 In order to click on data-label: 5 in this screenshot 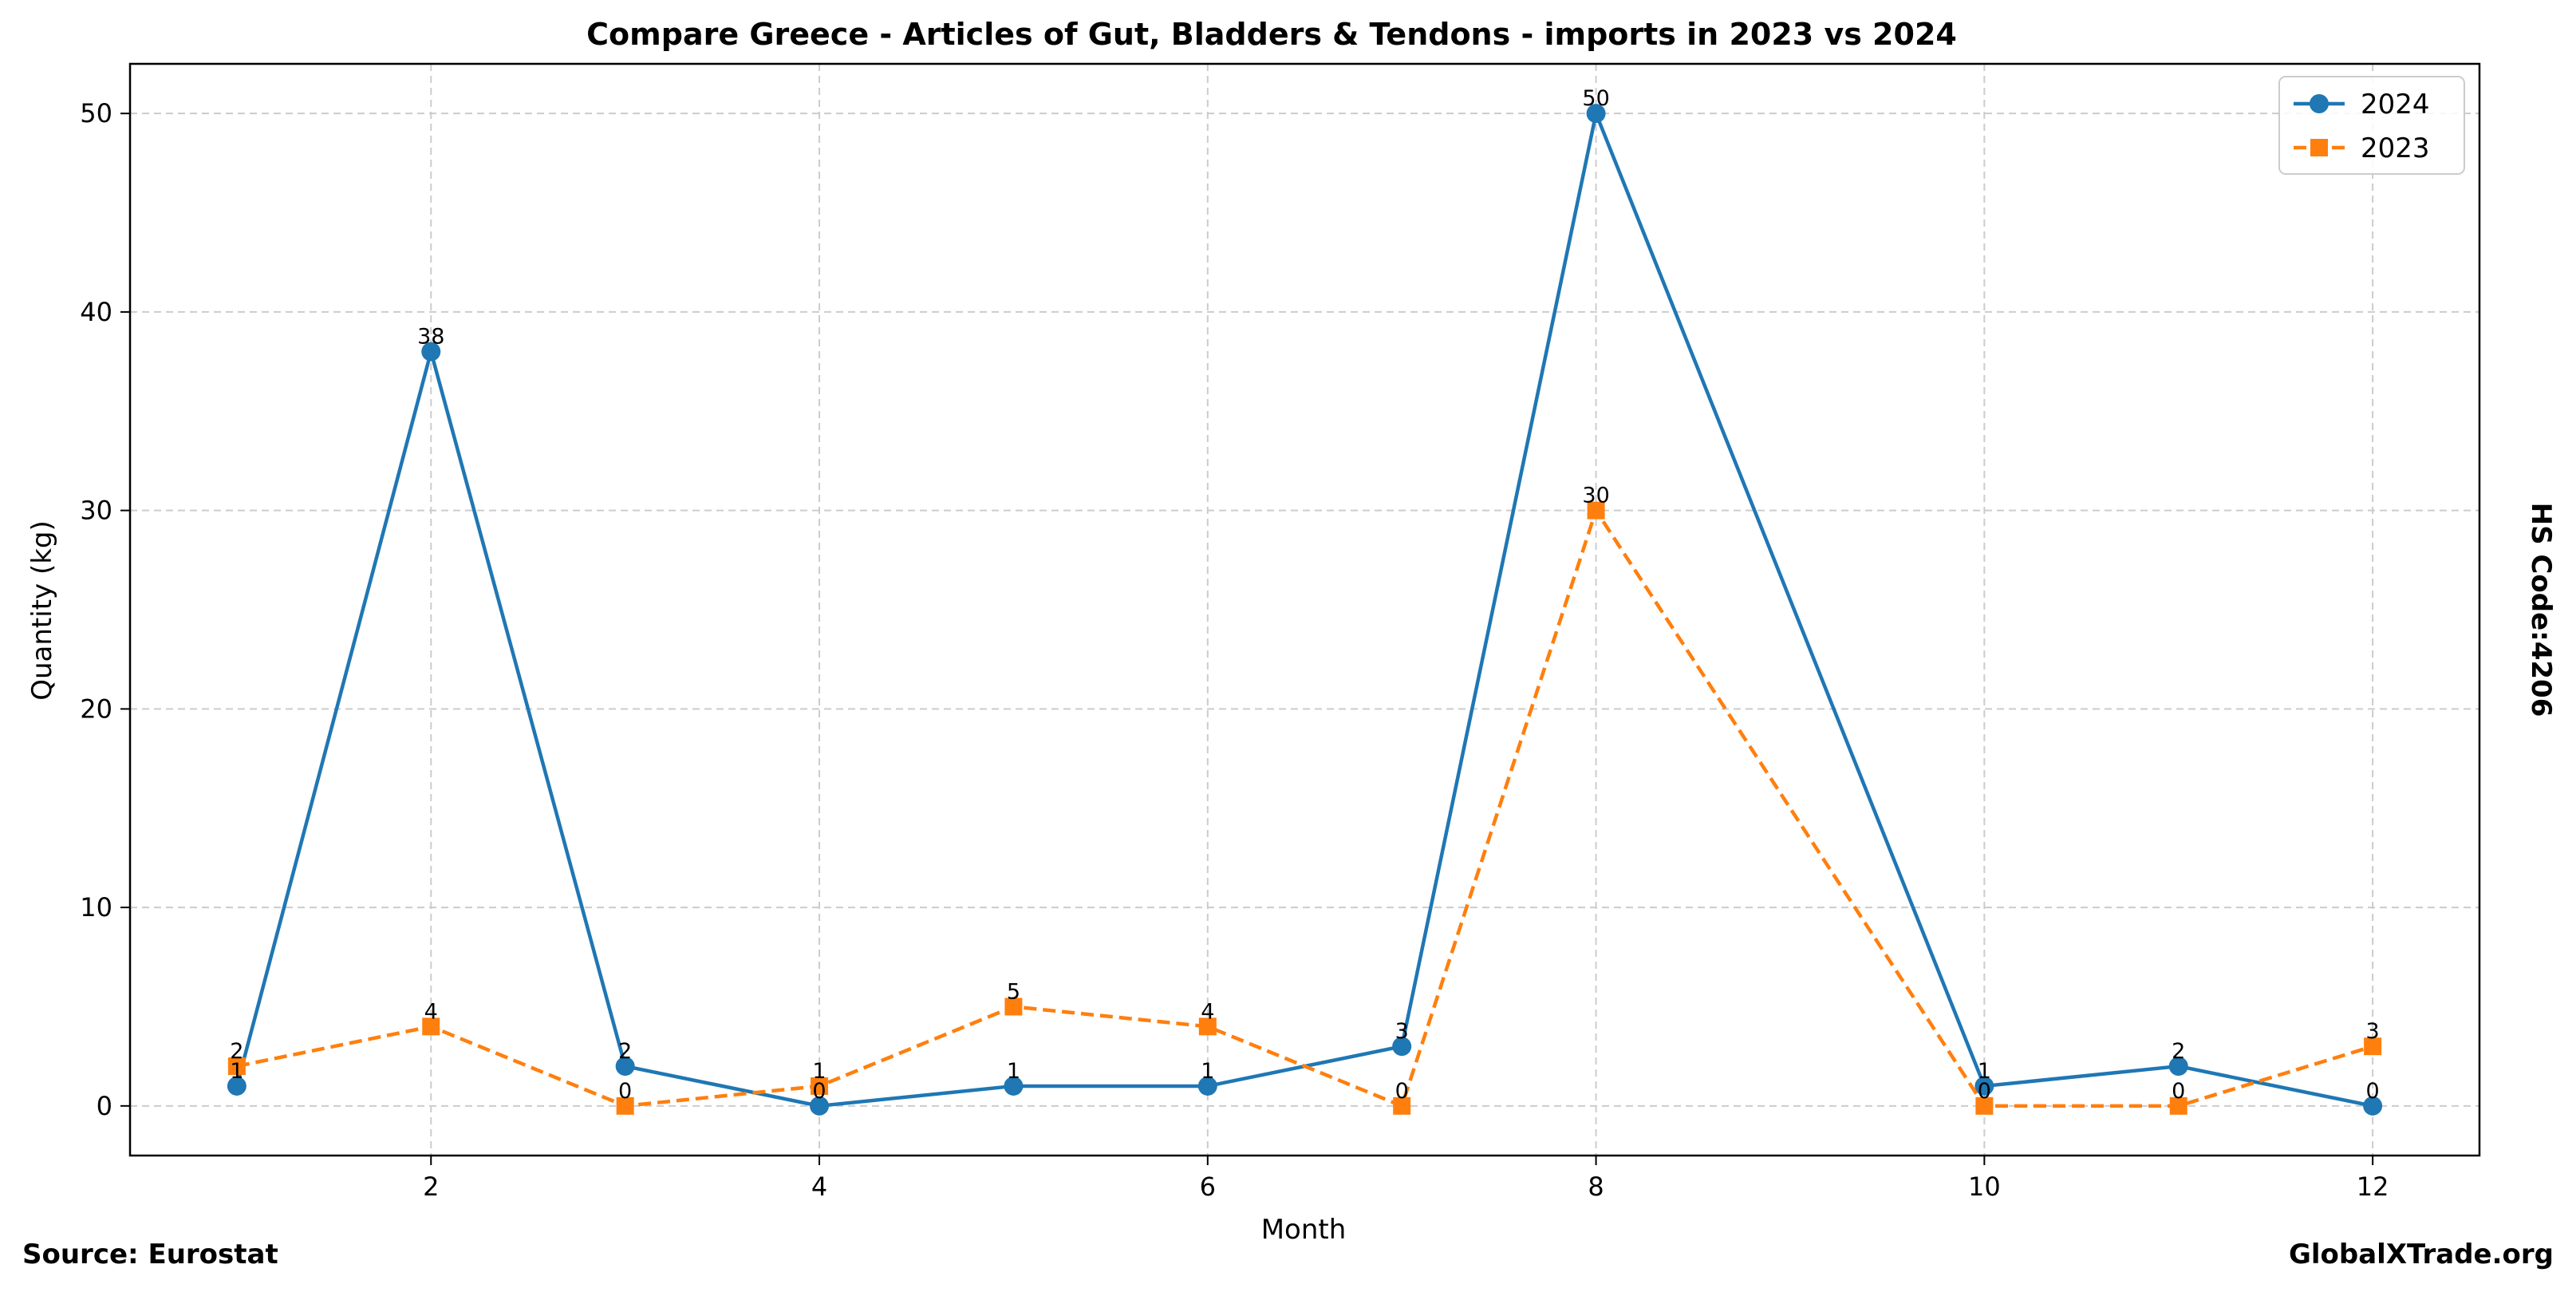, I will do `click(1013, 992)`.